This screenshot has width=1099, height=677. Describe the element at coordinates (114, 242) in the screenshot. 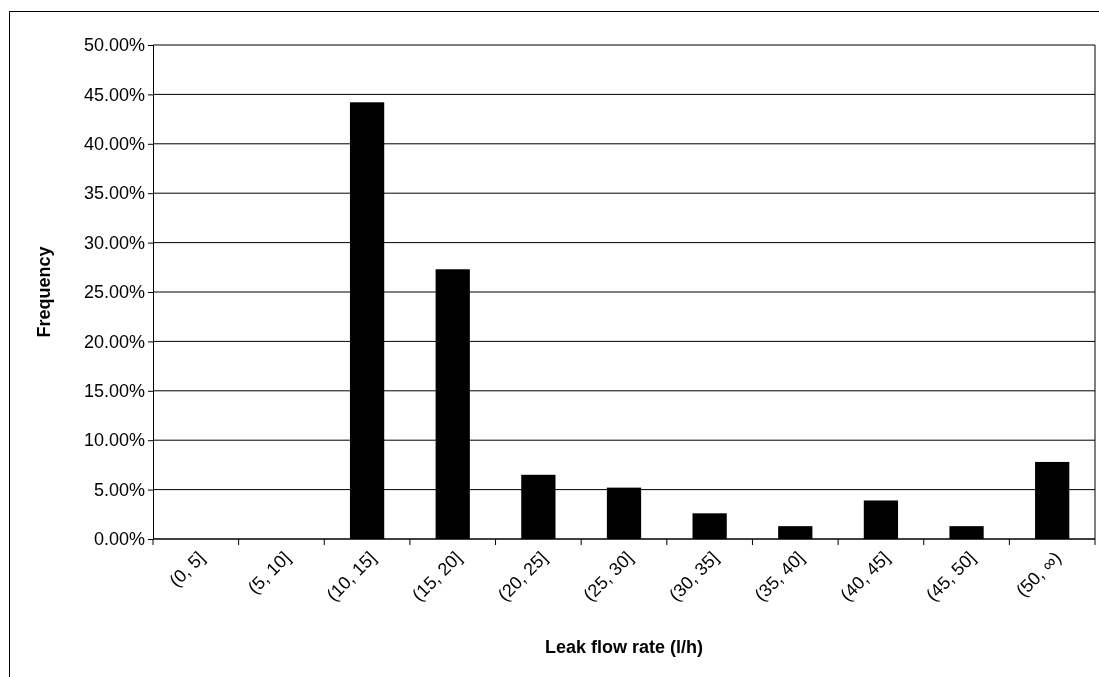

I see `y-tick-label: 30.00%` at that location.